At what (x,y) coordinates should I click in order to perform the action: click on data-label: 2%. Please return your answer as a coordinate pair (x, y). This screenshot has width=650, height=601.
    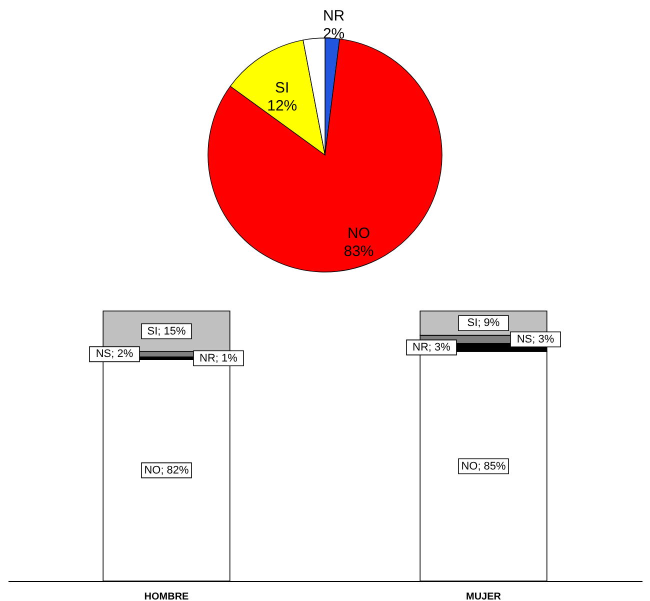
    Looking at the image, I should click on (333, 33).